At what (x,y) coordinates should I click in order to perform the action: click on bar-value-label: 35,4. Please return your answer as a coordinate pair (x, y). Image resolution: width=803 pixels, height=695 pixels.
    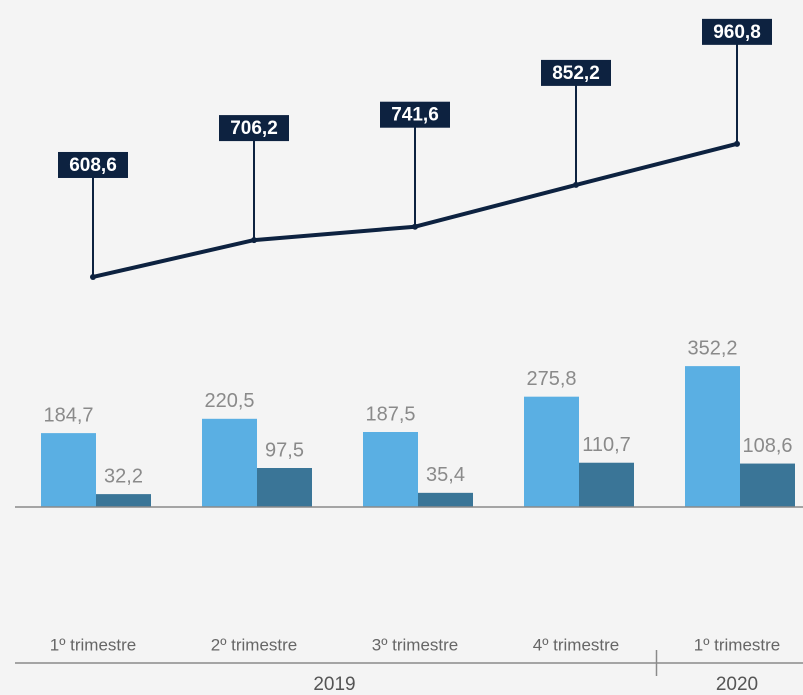
    Looking at the image, I should click on (445, 475).